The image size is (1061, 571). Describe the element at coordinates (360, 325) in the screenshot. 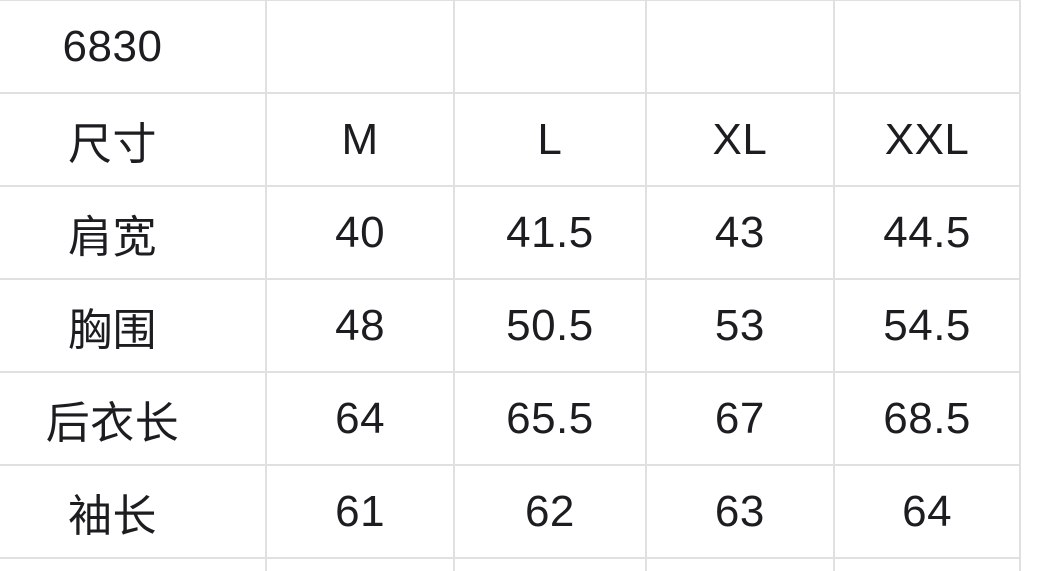

I see `value-cell: 48` at that location.